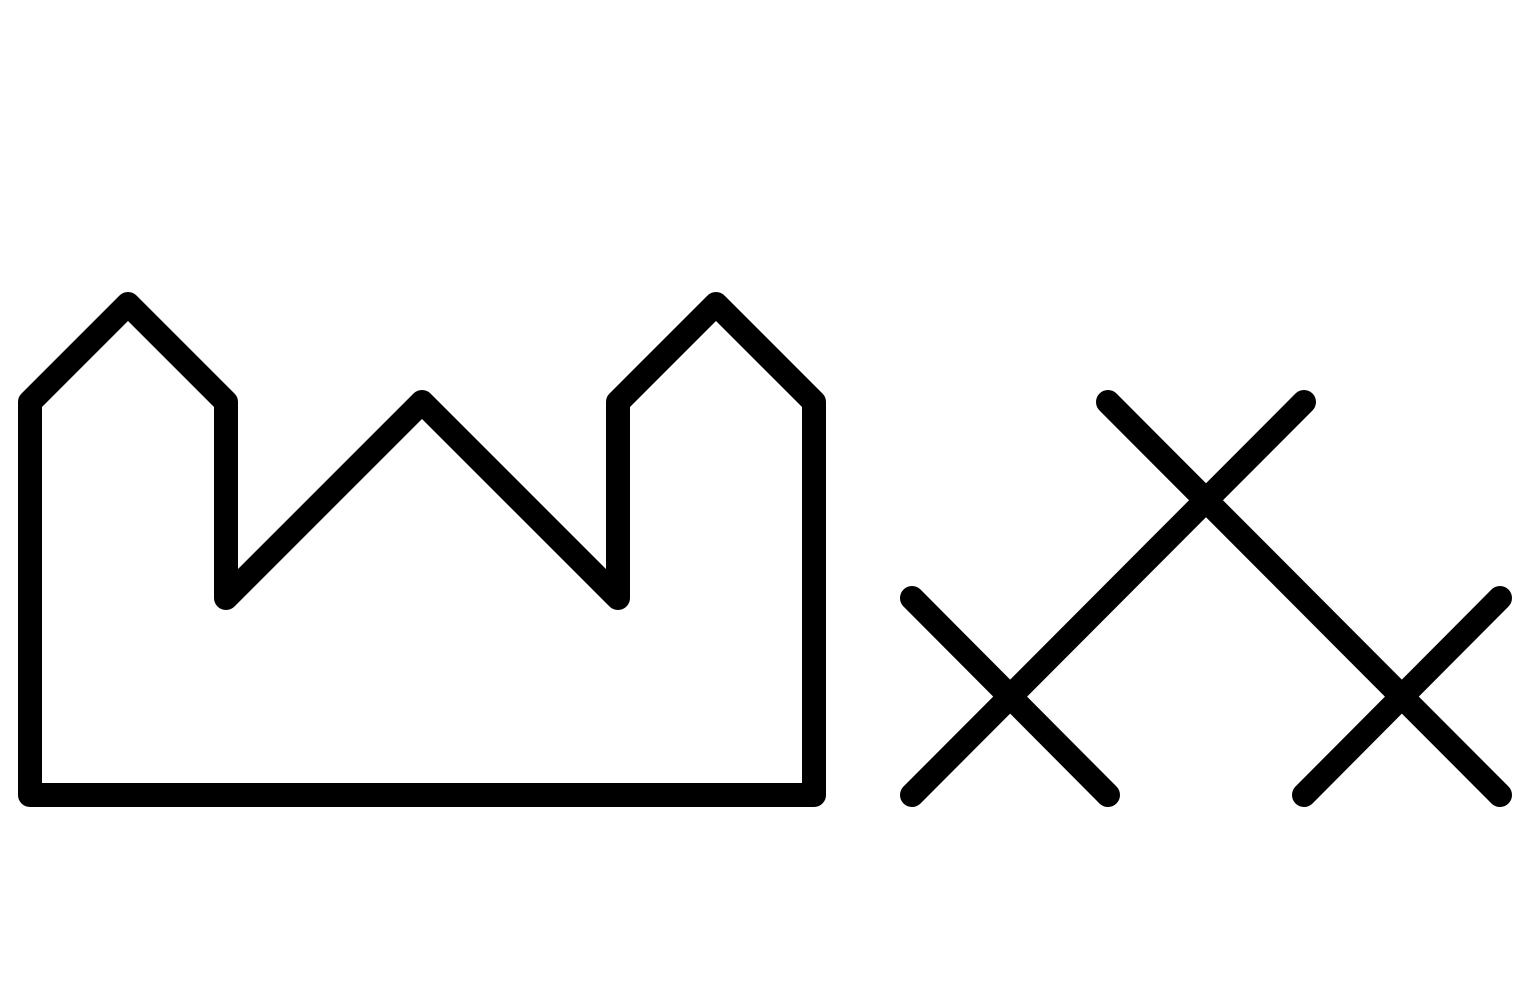  I want to click on cross-line-left-short, so click(1010, 696).